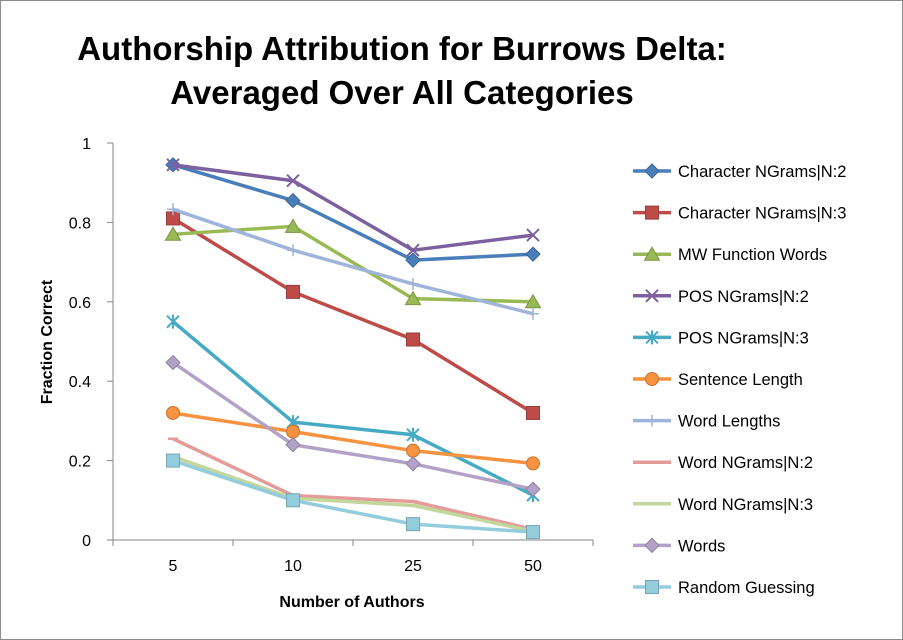 The width and height of the screenshot is (903, 640). What do you see at coordinates (701, 546) in the screenshot?
I see `legend-label: Words` at bounding box center [701, 546].